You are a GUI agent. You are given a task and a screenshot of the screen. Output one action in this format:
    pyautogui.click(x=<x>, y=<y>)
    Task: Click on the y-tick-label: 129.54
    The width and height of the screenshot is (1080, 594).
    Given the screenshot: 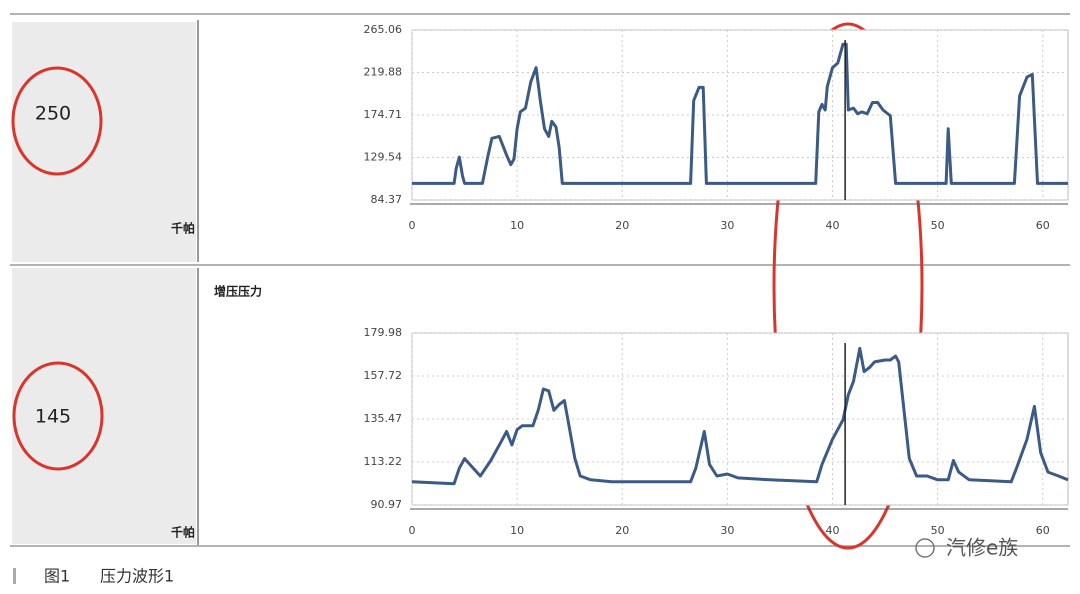 What is the action you would take?
    pyautogui.click(x=383, y=157)
    